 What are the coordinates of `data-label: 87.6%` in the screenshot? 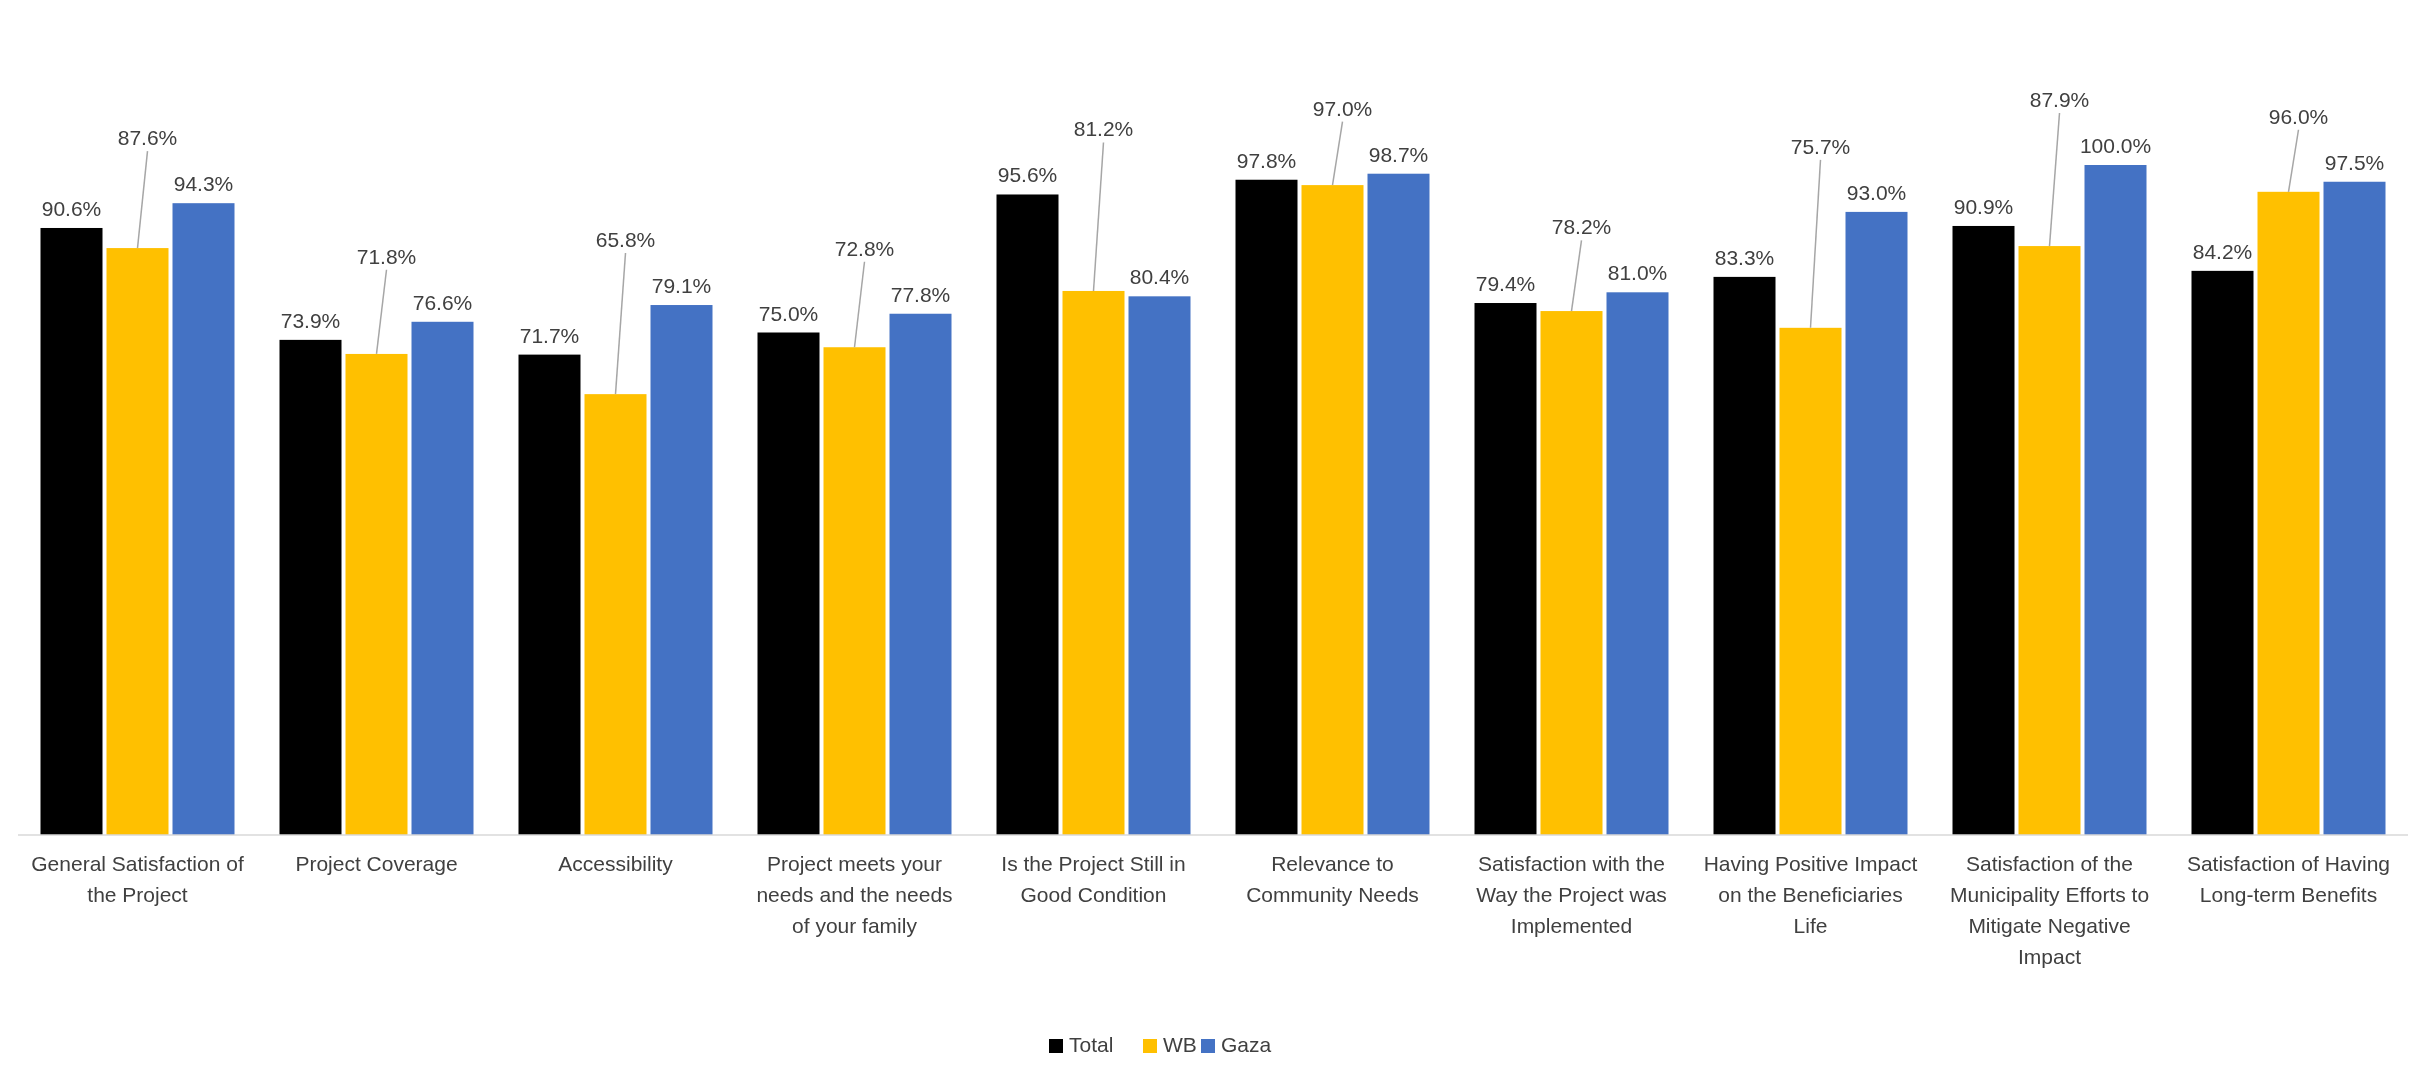 It's located at (147, 138).